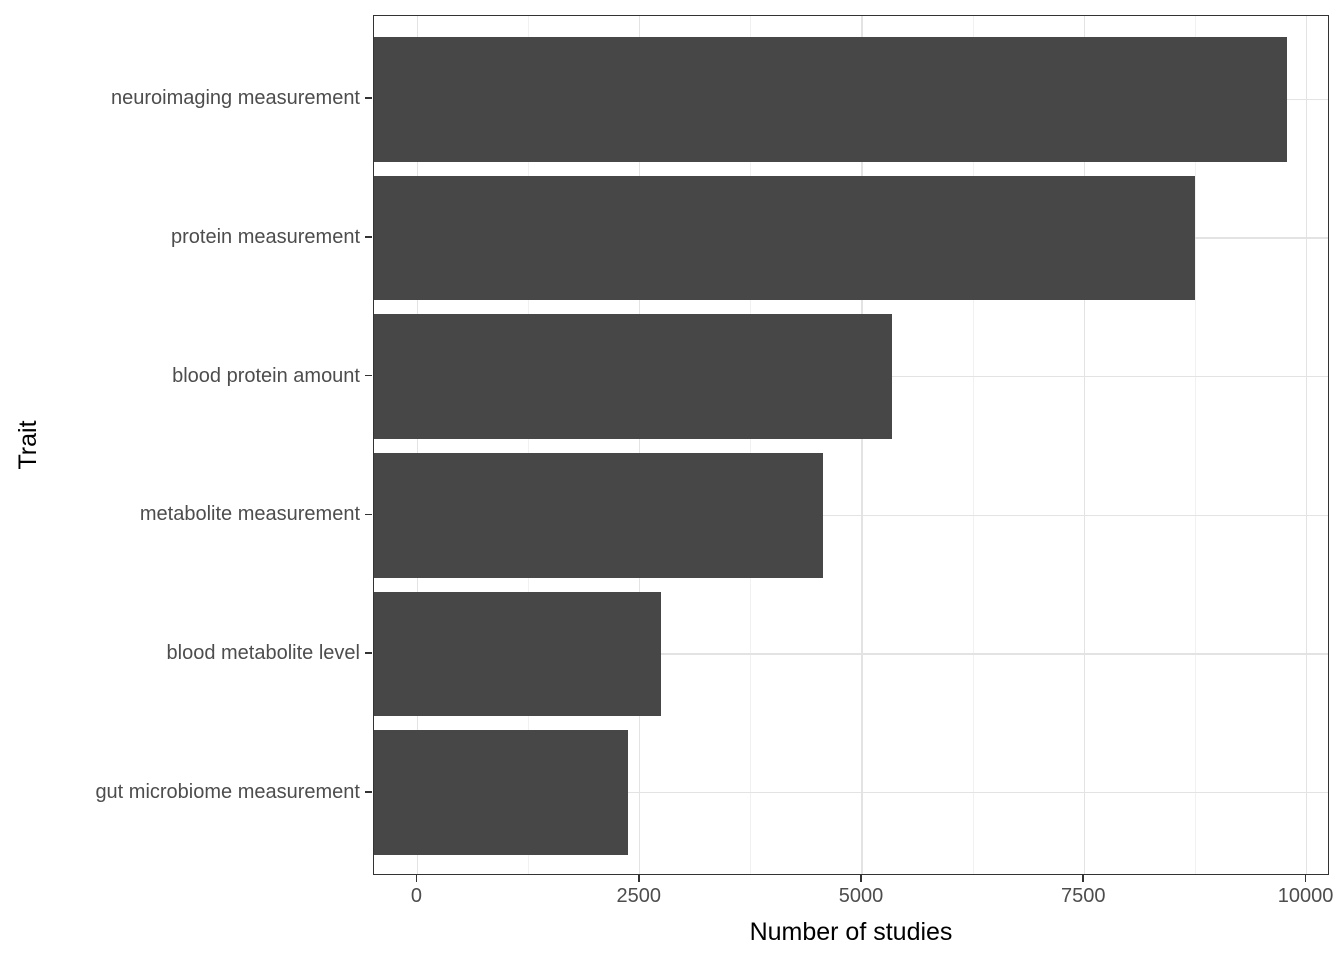 The height and width of the screenshot is (960, 1344). I want to click on bar-protein-measurement, so click(785, 238).